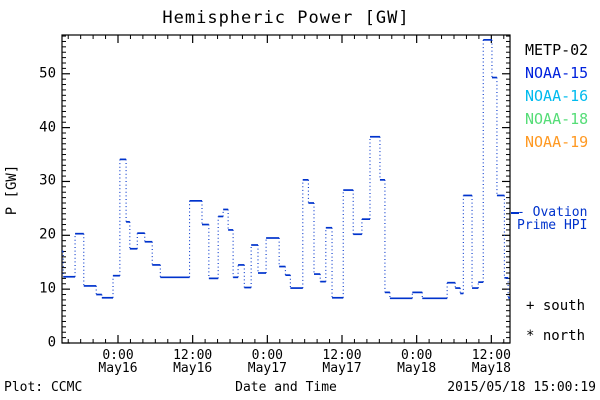  I want to click on y-tick-label: 30, so click(47, 181).